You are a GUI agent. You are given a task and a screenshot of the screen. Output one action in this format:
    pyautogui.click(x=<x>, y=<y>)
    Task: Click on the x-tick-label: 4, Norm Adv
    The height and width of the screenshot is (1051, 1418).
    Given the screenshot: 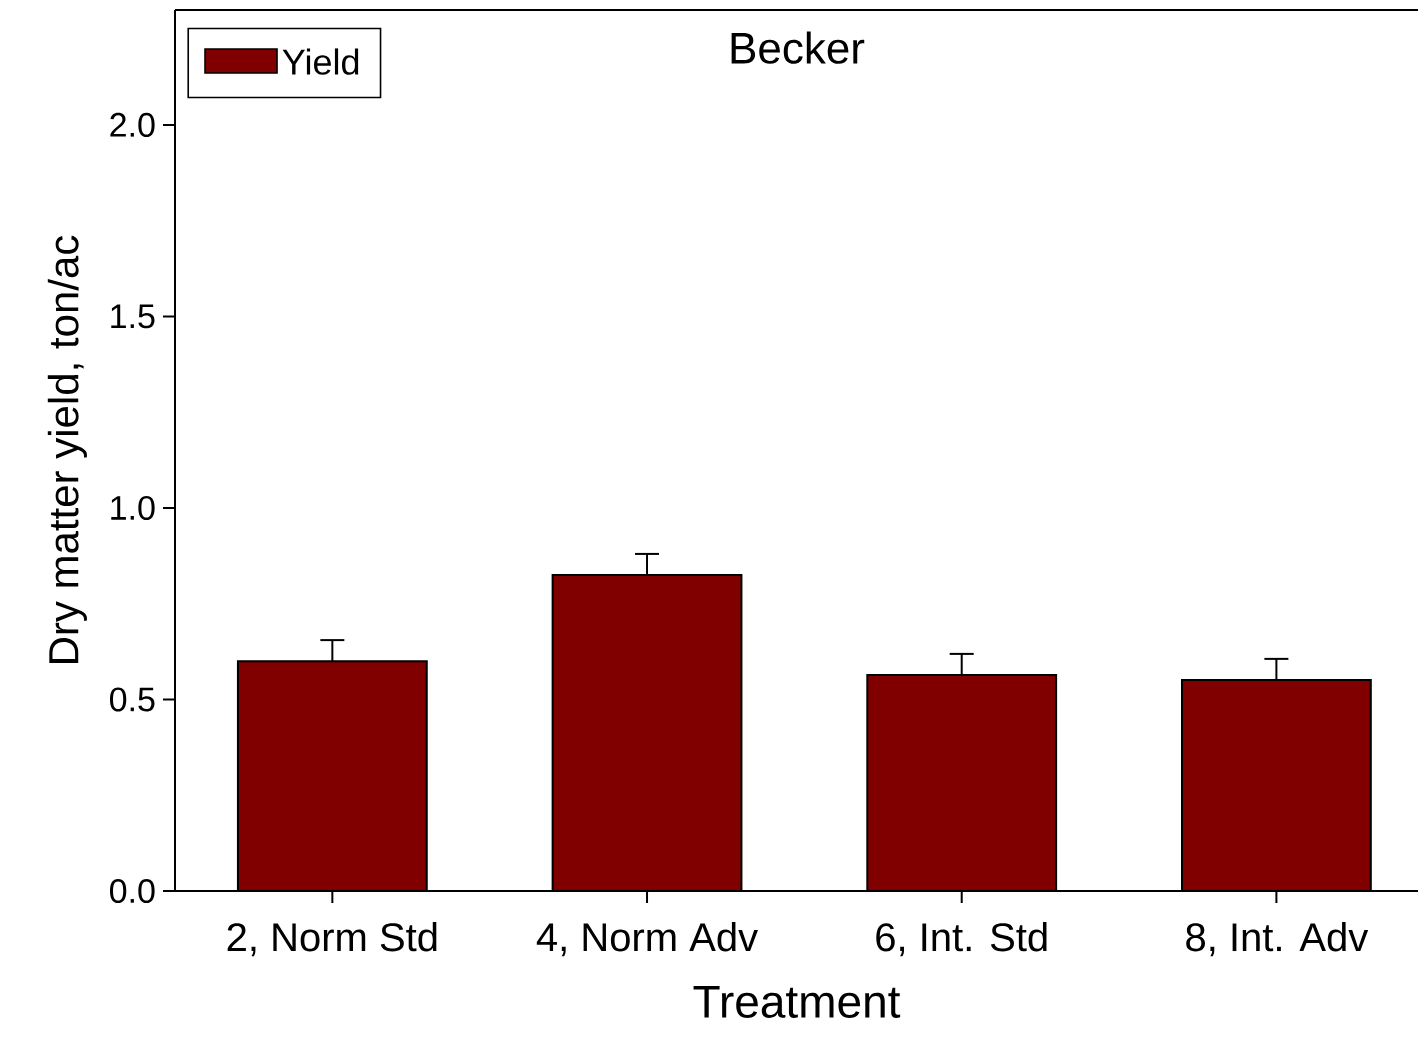 What is the action you would take?
    pyautogui.click(x=647, y=939)
    